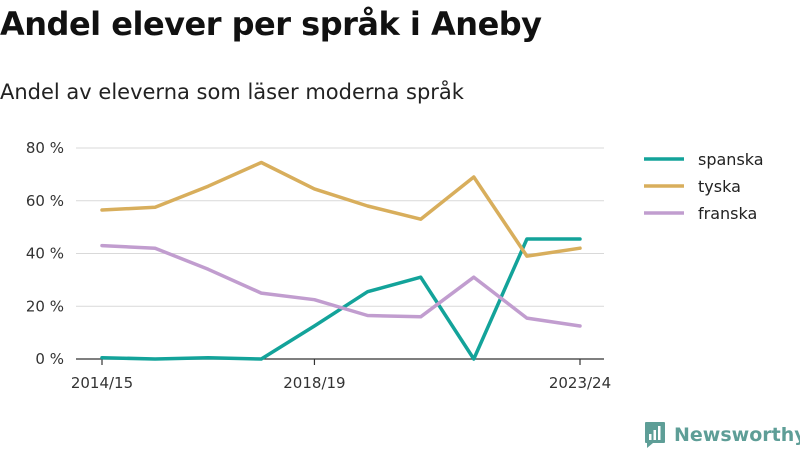  Describe the element at coordinates (271, 24) in the screenshot. I see `chart-title: Andel elever per språk i Aneby` at that location.